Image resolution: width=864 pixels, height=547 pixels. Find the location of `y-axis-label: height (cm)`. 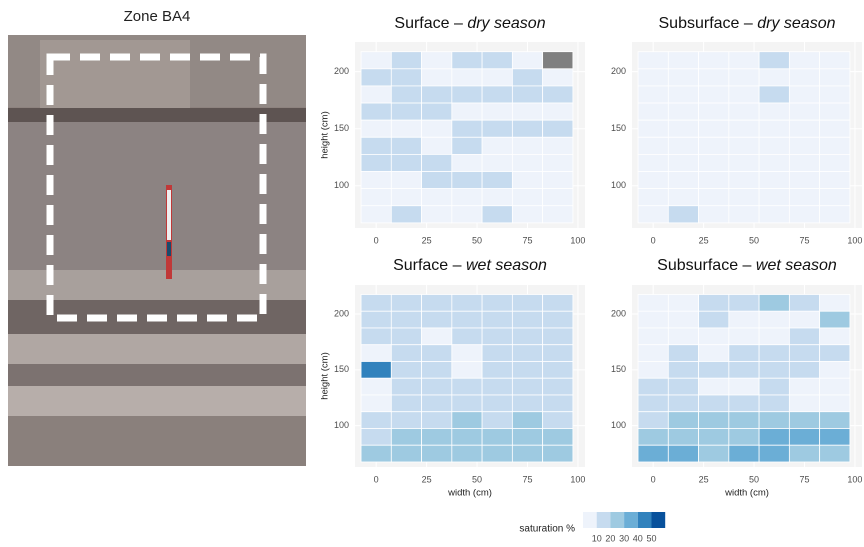

y-axis-label: height (cm) is located at coordinates (325, 135).